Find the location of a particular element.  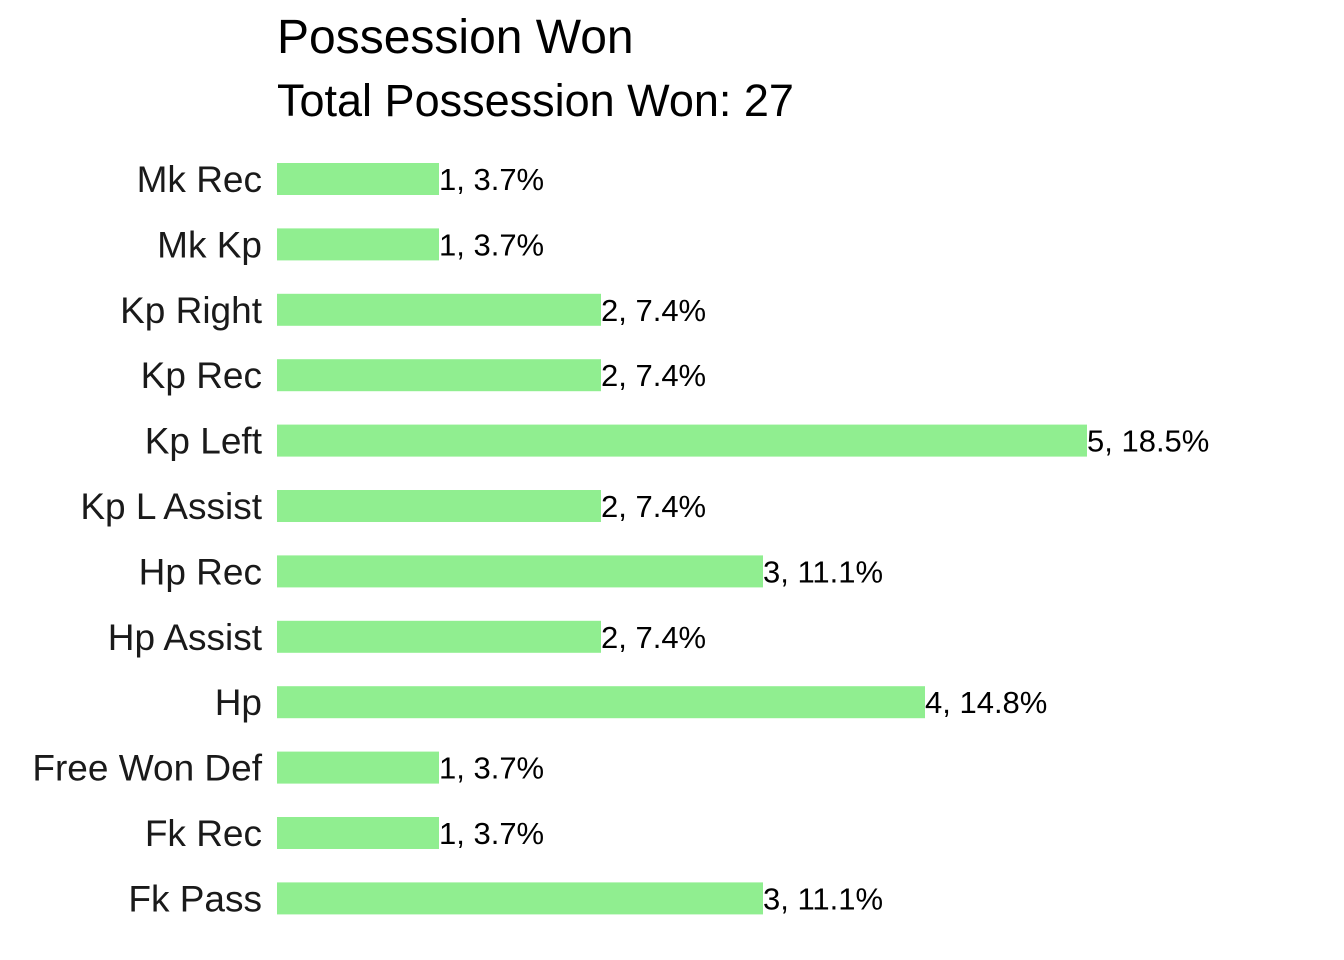

category-label: Hp Rec is located at coordinates (200, 571).